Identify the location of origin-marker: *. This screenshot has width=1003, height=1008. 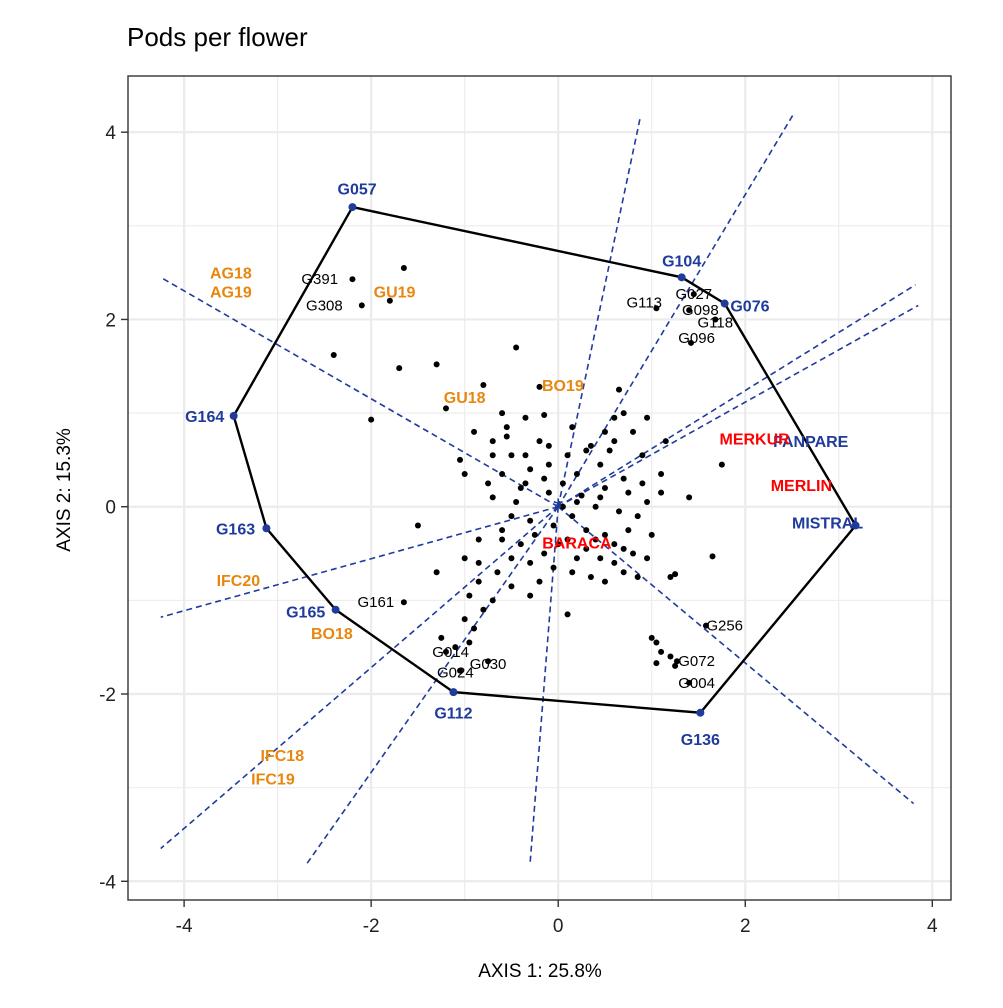
(558, 508).